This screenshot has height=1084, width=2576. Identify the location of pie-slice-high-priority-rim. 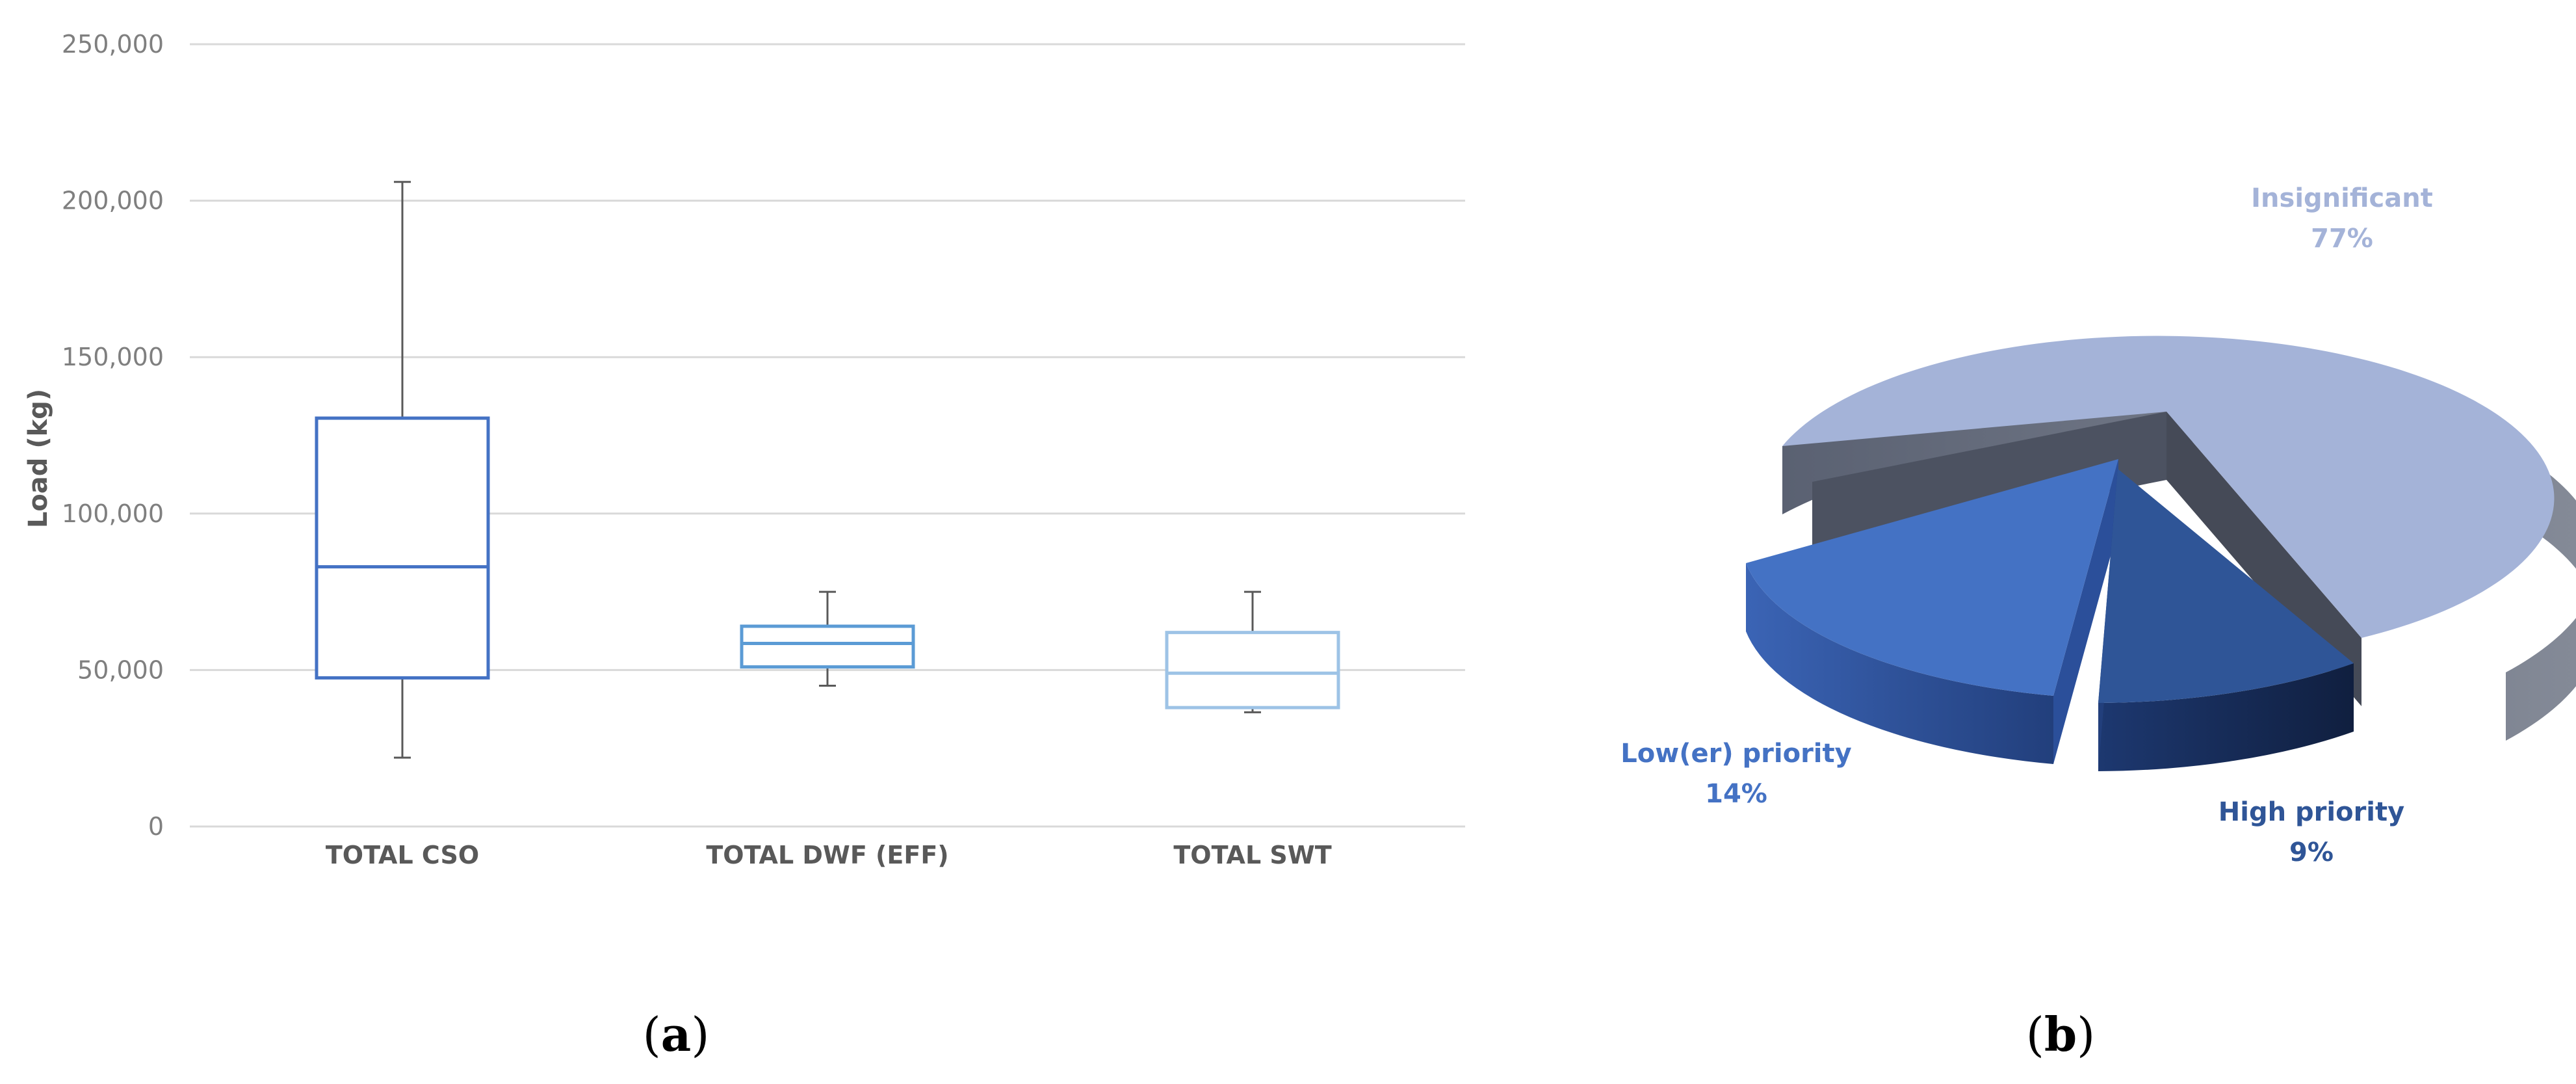
(2226, 717).